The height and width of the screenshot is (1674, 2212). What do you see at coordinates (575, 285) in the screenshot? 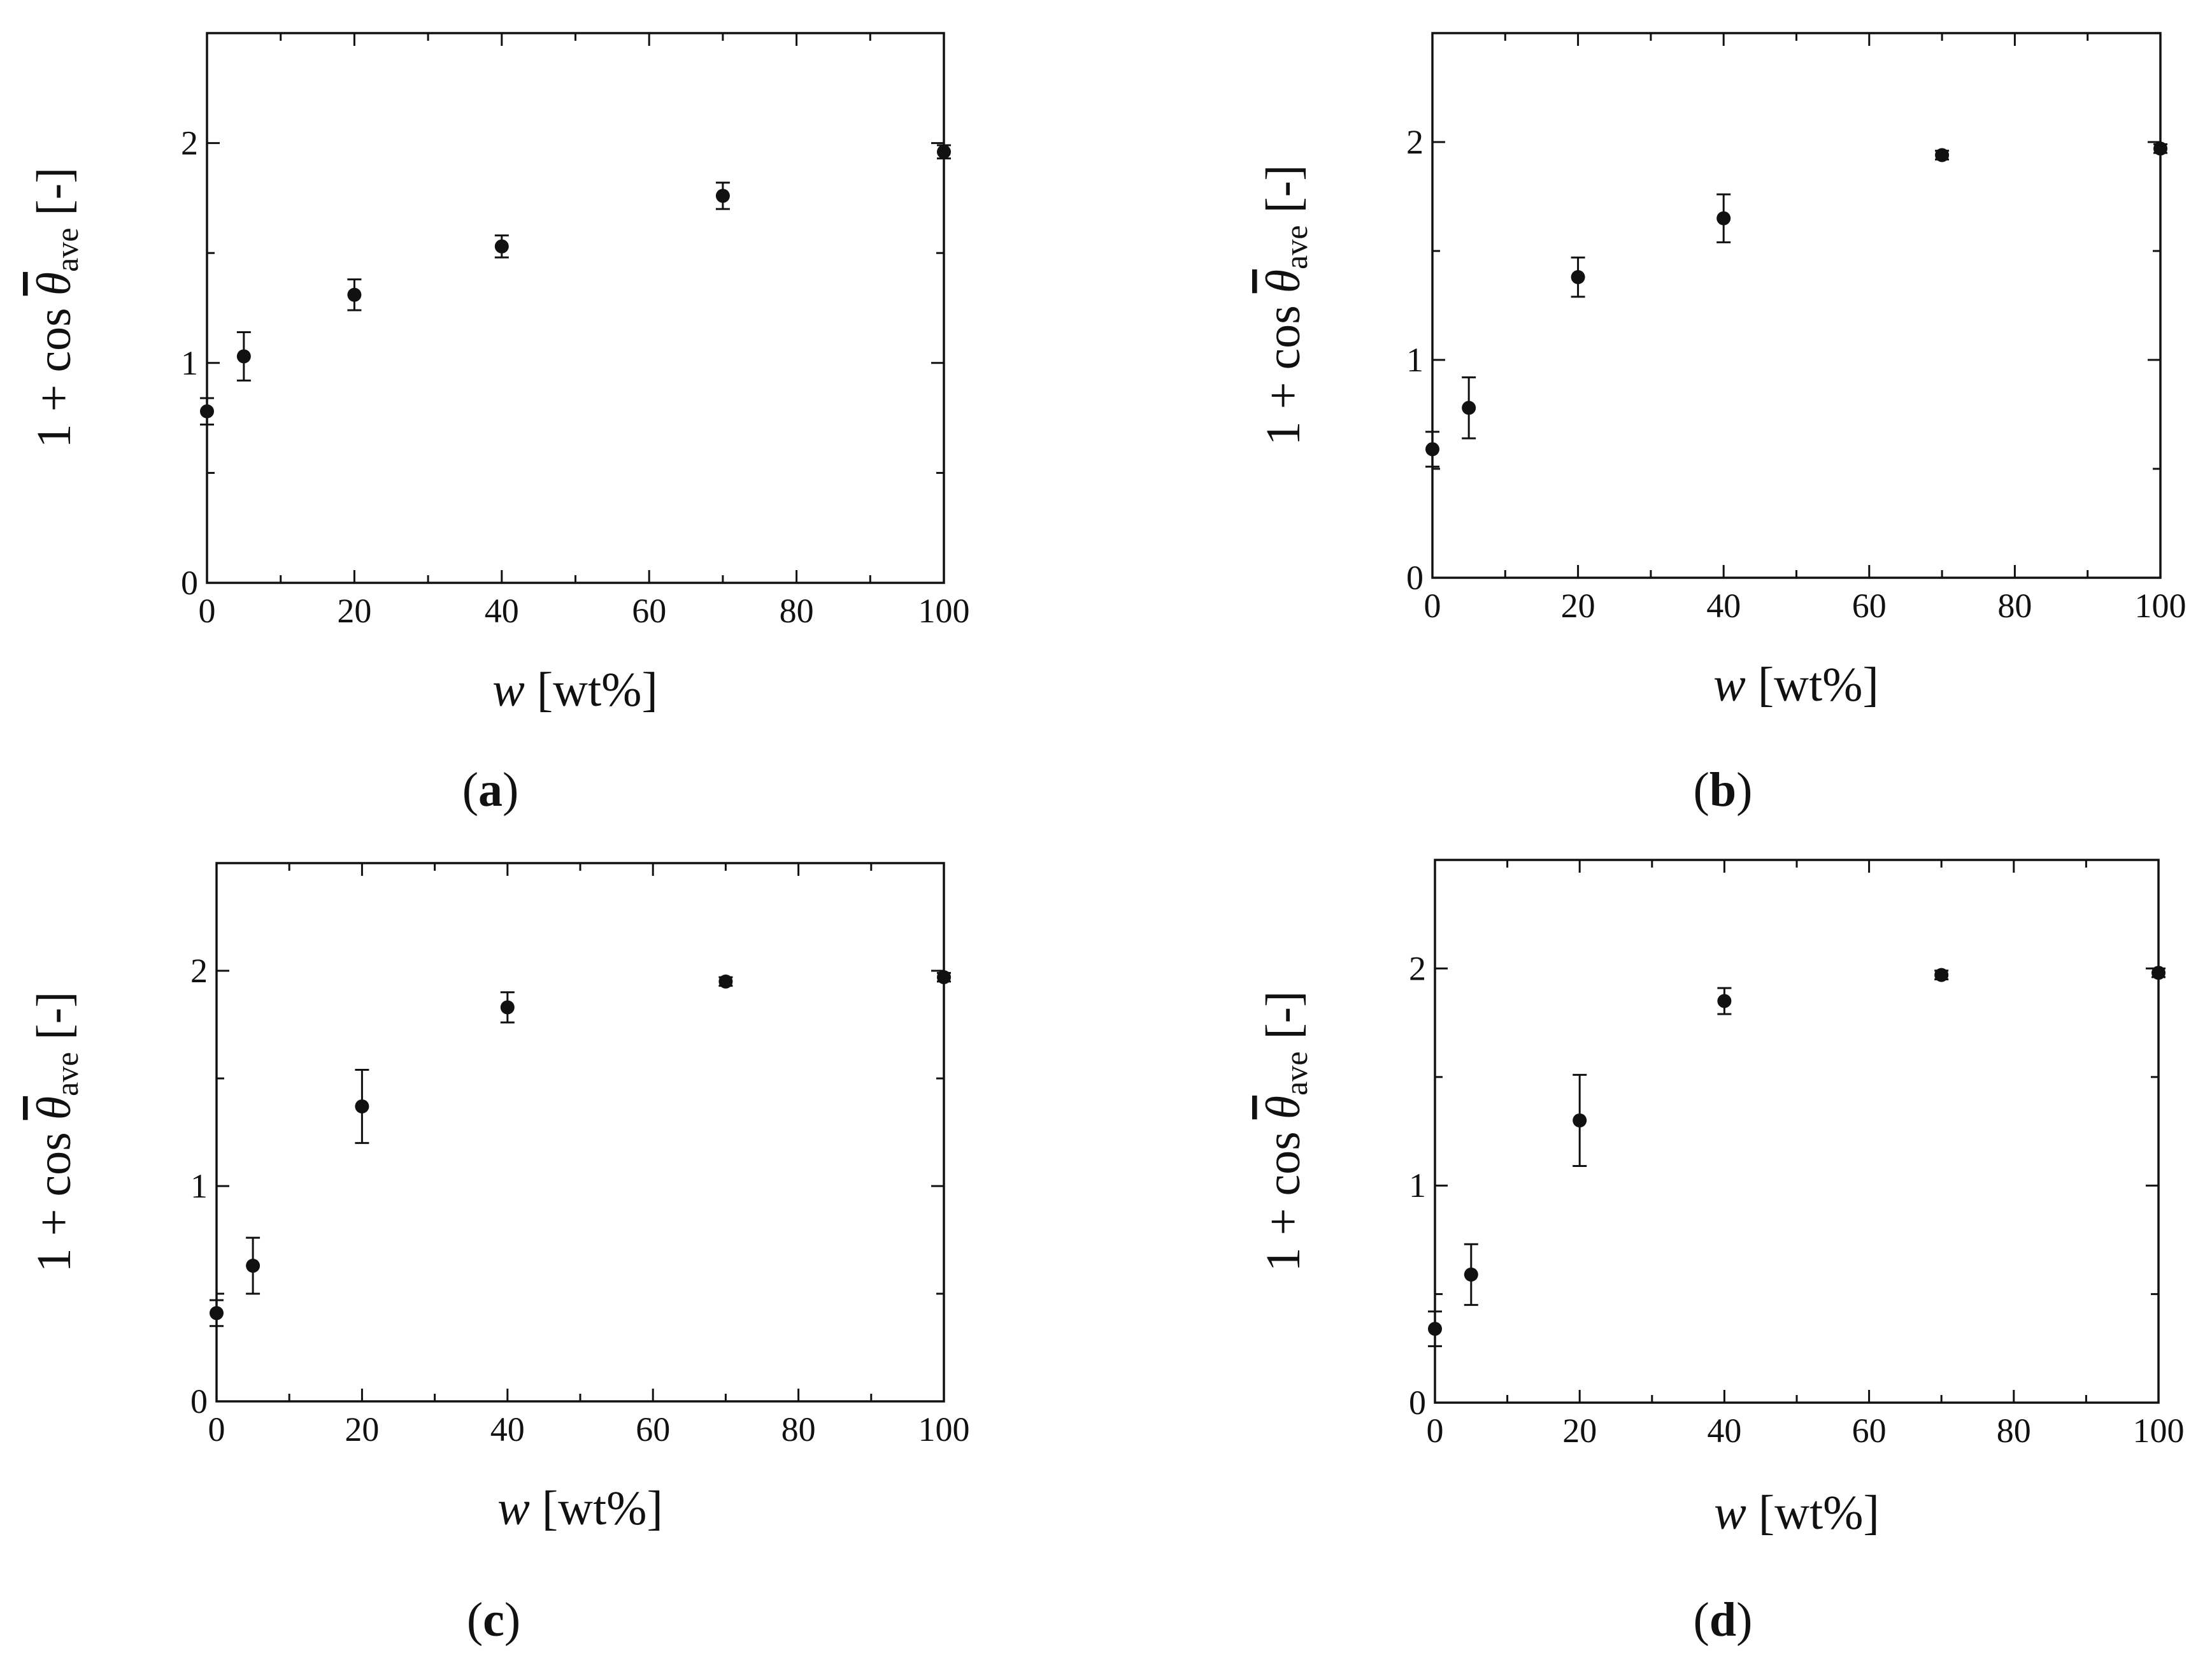
I see `data-points-a` at bounding box center [575, 285].